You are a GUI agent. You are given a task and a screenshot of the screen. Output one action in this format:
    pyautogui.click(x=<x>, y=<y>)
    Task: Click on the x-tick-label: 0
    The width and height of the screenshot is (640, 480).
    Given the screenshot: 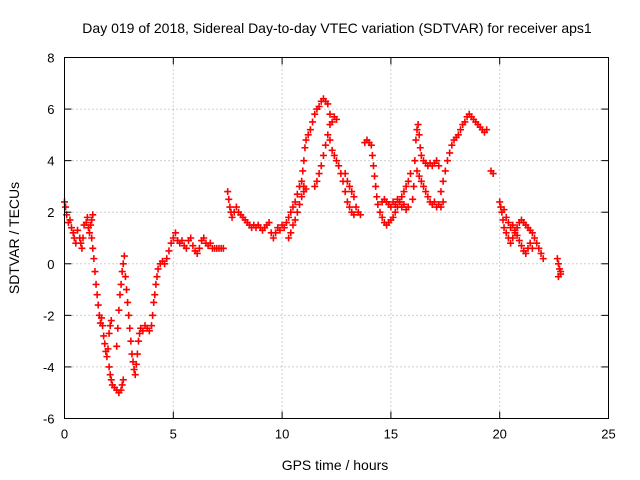 What is the action you would take?
    pyautogui.click(x=64, y=434)
    